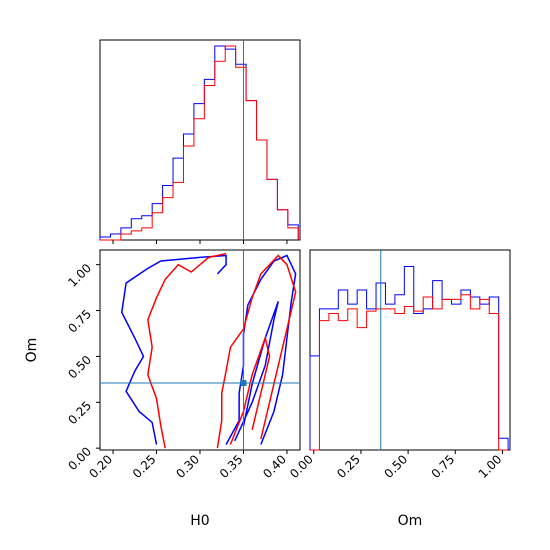  What do you see at coordinates (79, 321) in the screenshot?
I see `ytick-om-tick-label-3: 0.75` at bounding box center [79, 321].